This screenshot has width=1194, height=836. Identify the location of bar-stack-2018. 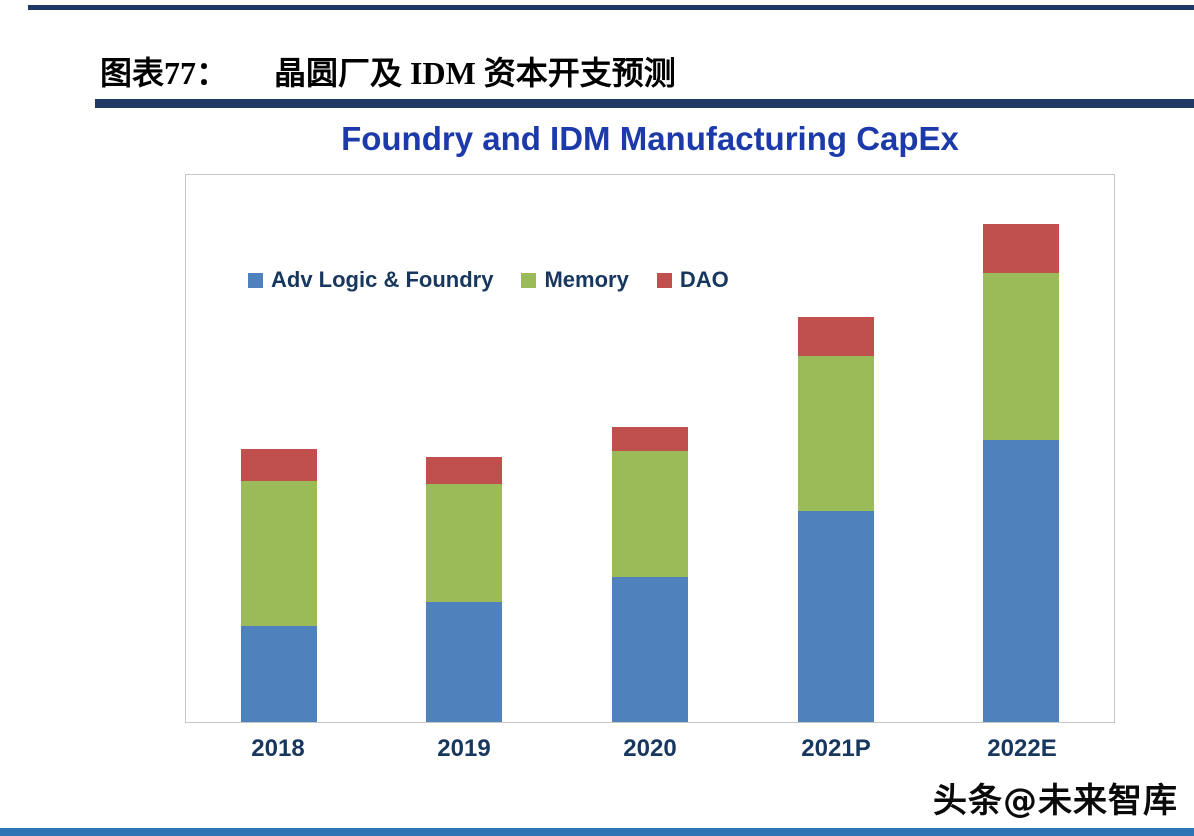
(278, 585).